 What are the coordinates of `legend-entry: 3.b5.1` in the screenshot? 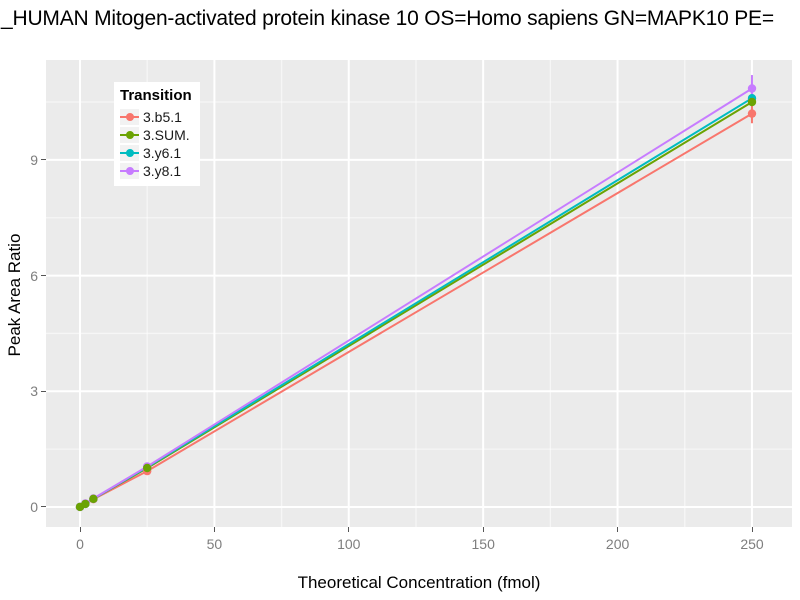 It's located at (157, 117).